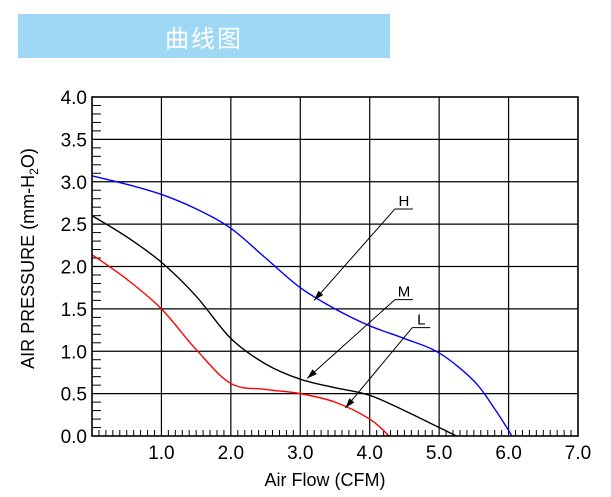  Describe the element at coordinates (74, 310) in the screenshot. I see `y-tick-label: 1.5` at that location.